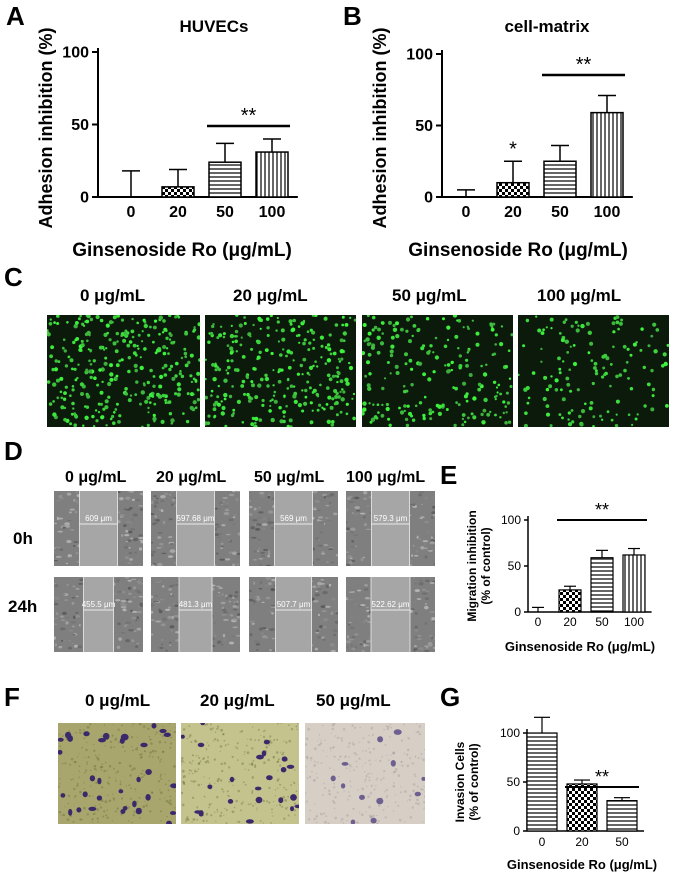 The image size is (675, 876). What do you see at coordinates (195, 614) in the screenshot?
I see `wound-image-24h-1: 481.3 μm` at bounding box center [195, 614].